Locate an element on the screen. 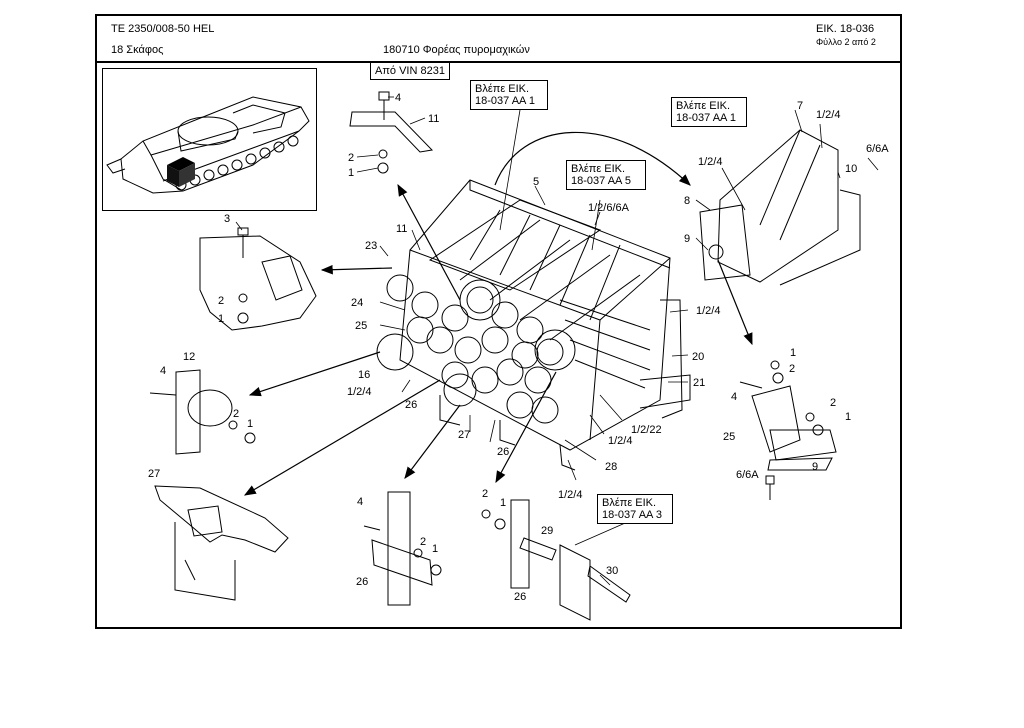 The width and height of the screenshot is (1024, 728). label-5: 5 is located at coordinates (536, 182).